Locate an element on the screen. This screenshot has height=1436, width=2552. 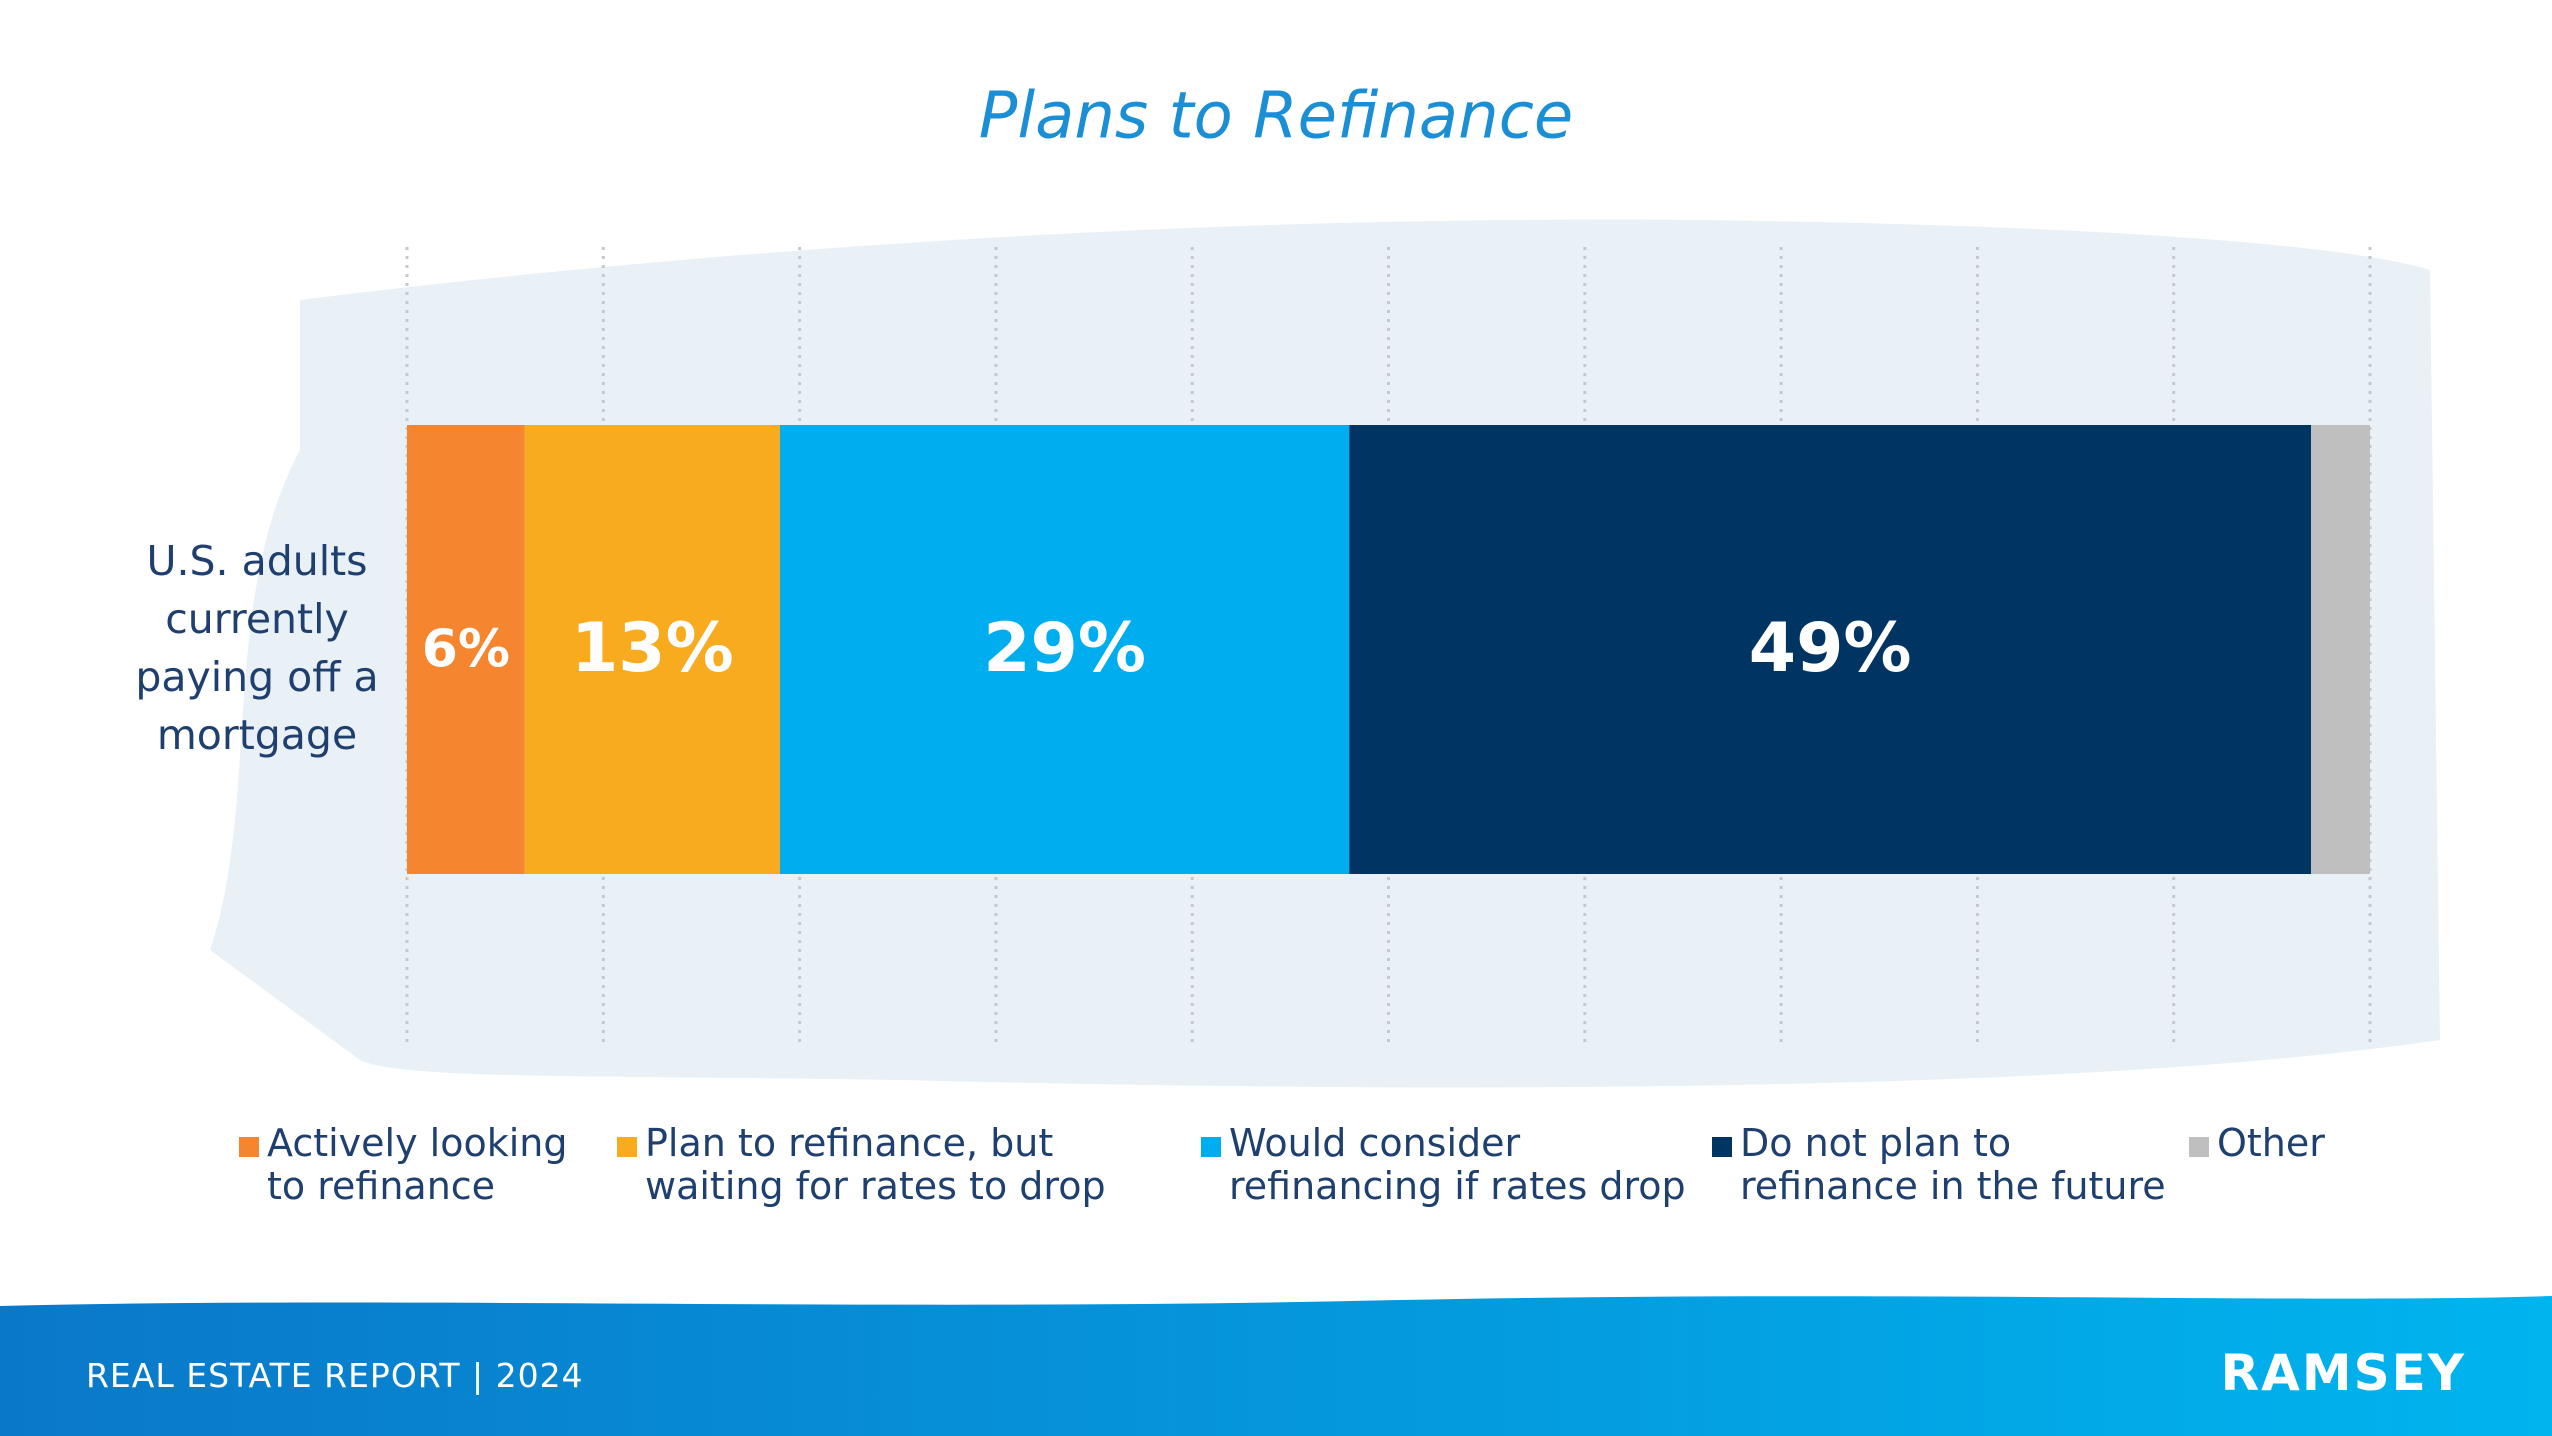
legend-label: Other is located at coordinates (2271, 1143).